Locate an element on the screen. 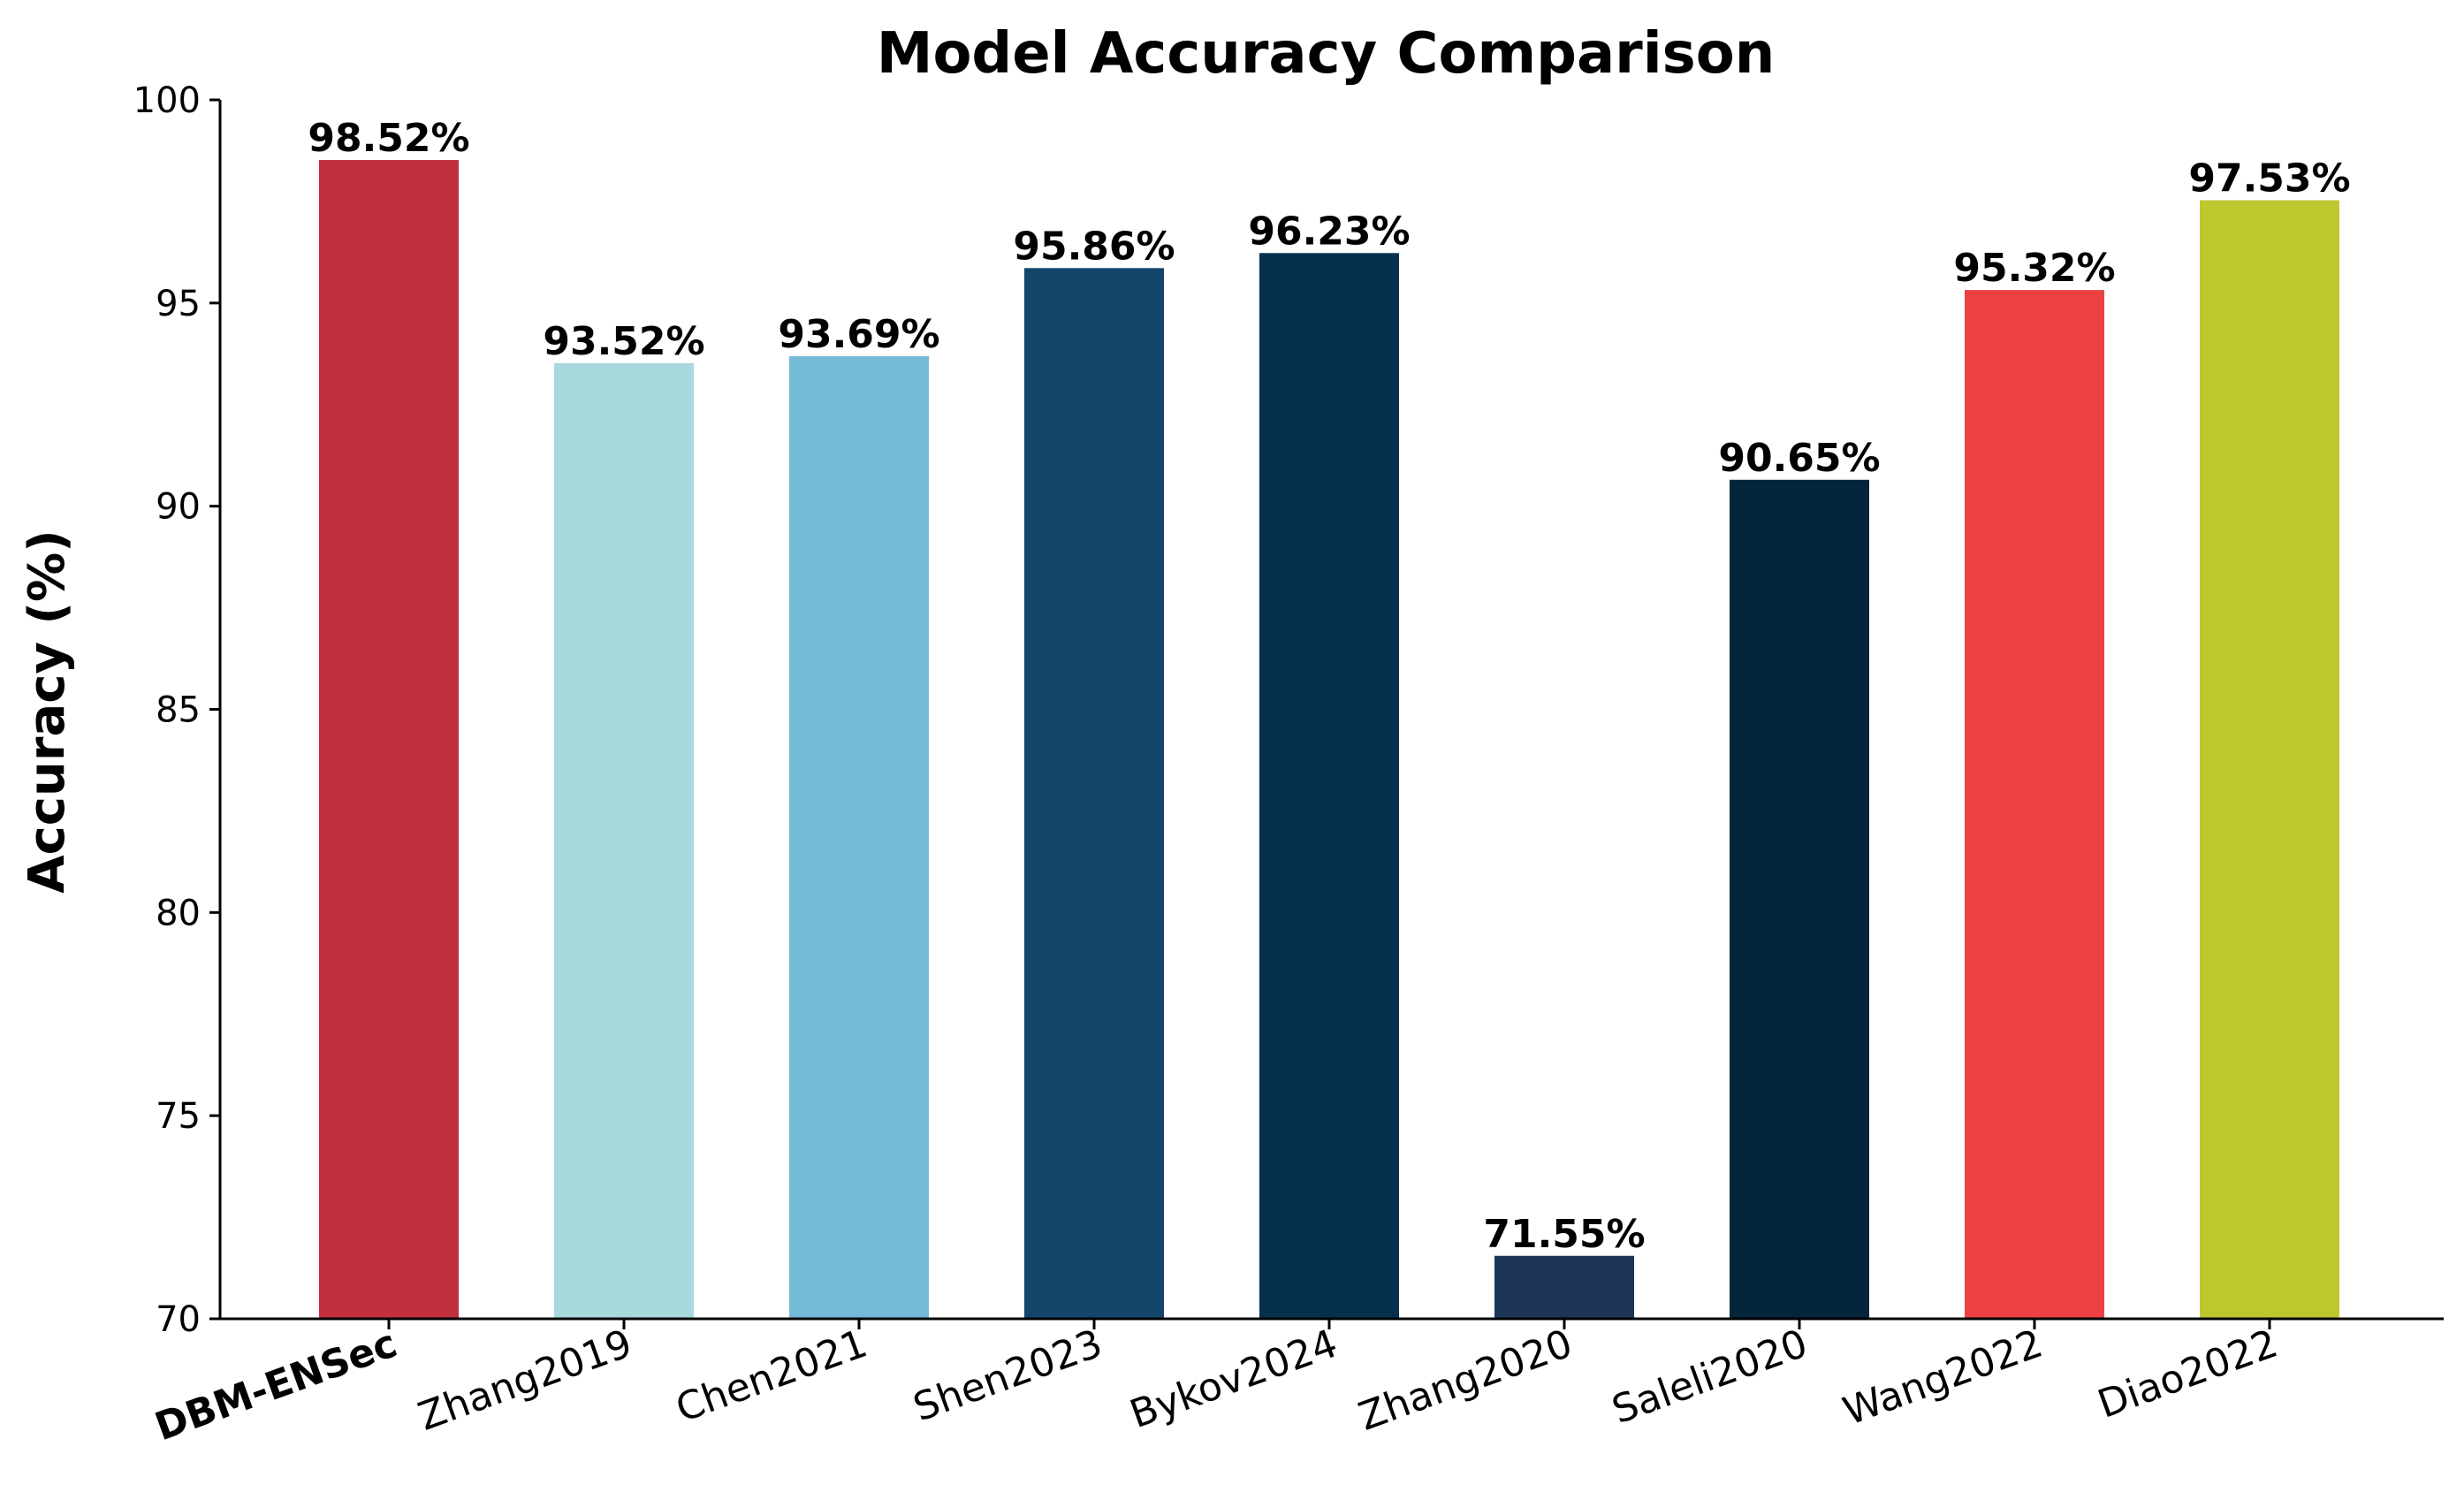 The width and height of the screenshot is (2464, 1500). data-label: 96.23% is located at coordinates (1329, 231).